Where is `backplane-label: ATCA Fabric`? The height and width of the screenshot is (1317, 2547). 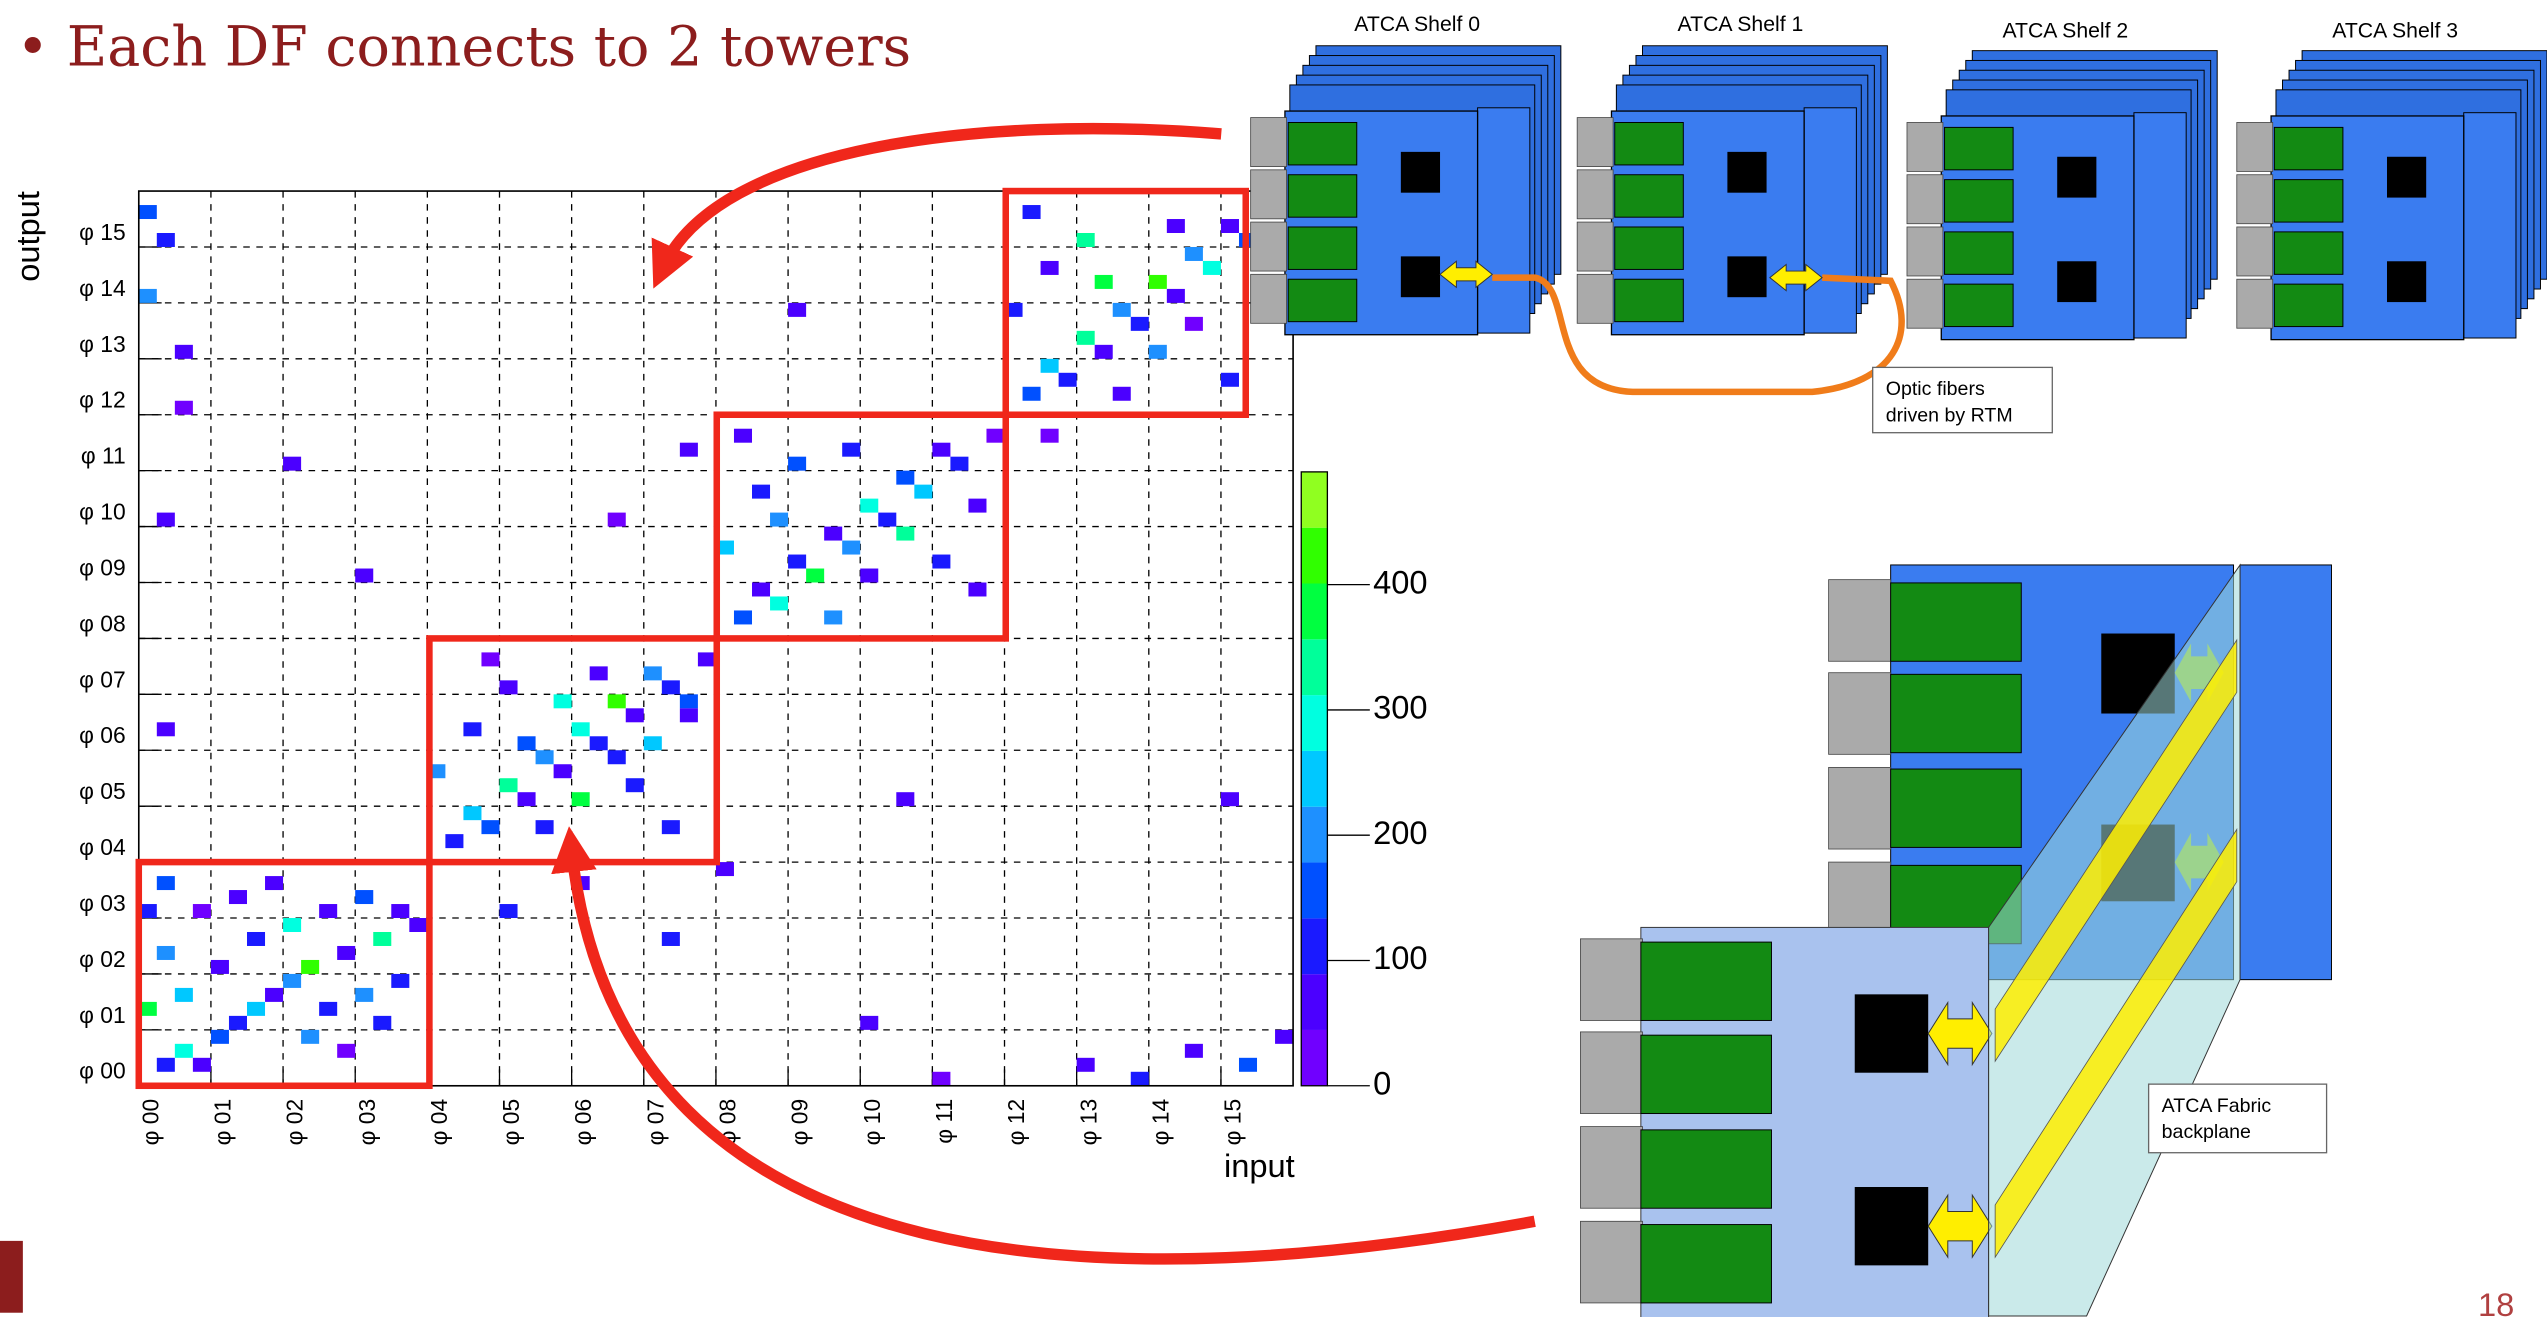
backplane-label: ATCA Fabric is located at coordinates (2217, 1106).